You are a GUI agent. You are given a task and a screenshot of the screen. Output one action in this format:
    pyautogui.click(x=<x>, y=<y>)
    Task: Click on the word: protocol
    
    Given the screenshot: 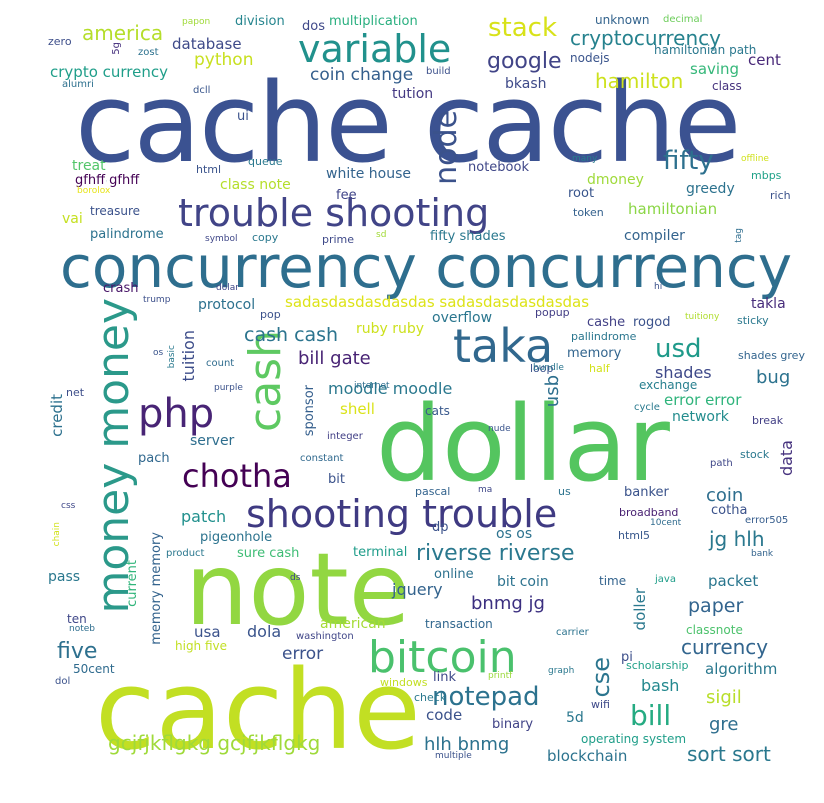 What is the action you would take?
    pyautogui.click(x=227, y=305)
    